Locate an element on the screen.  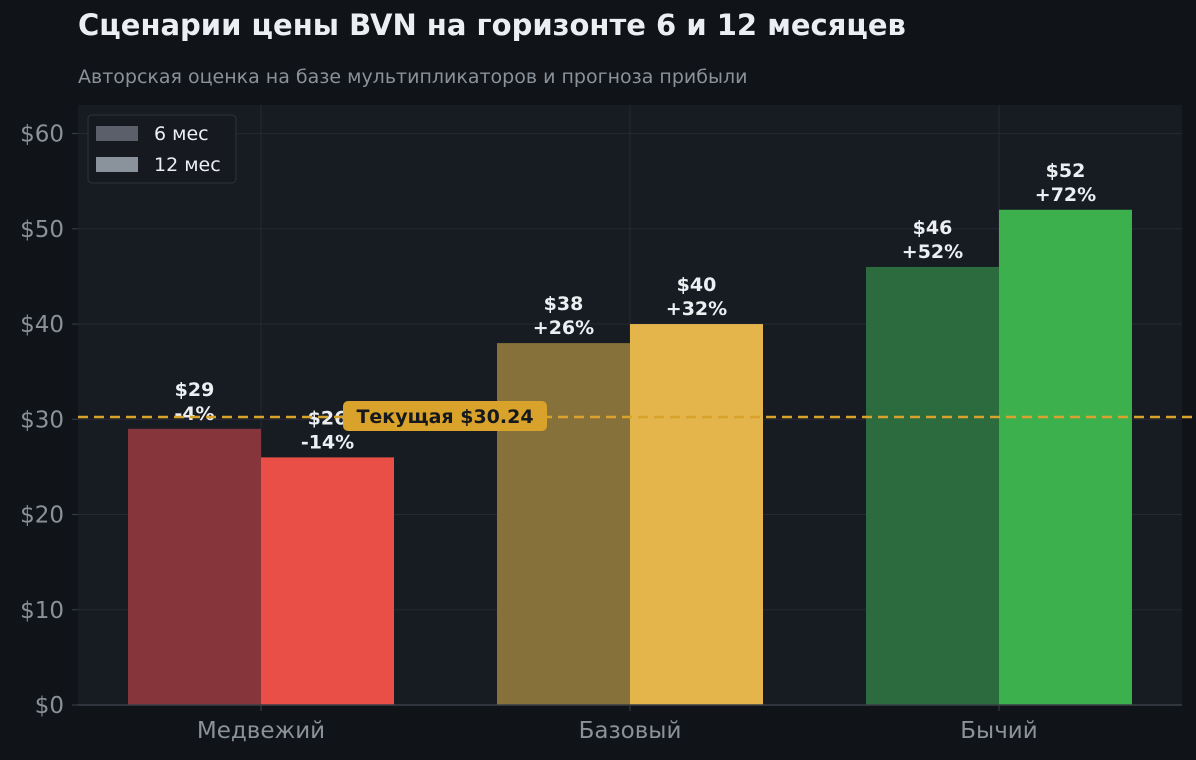
bar-value-label: $52 +72% is located at coordinates (1065, 183).